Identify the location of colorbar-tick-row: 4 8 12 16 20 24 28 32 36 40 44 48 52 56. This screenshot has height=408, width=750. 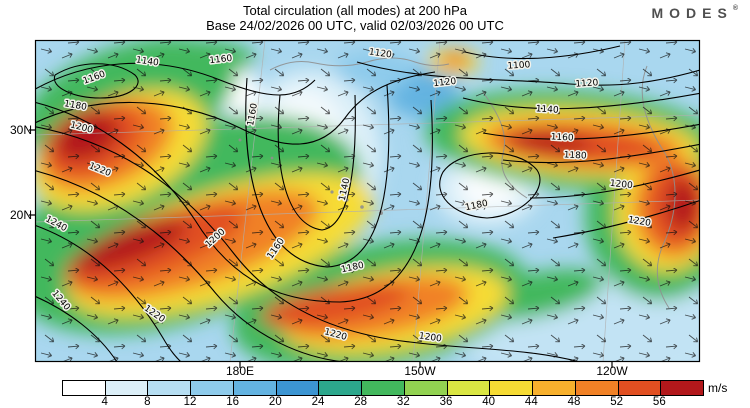
(382, 402).